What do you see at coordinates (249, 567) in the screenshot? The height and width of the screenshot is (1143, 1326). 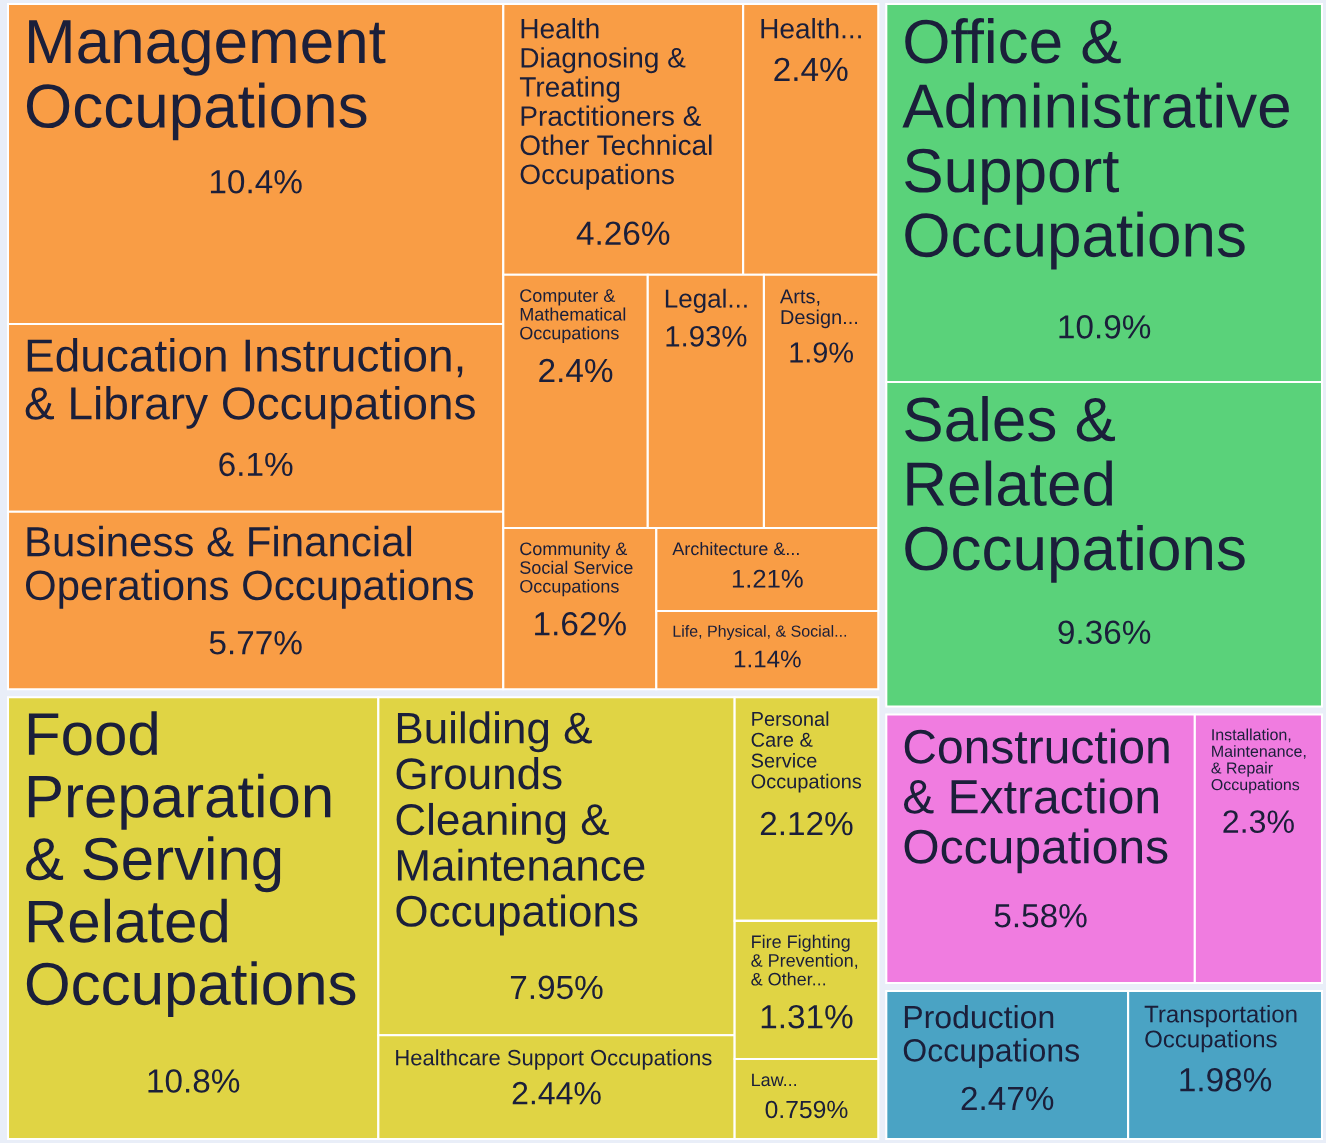 I see `category-label: Business & Financial Operations Occupations` at bounding box center [249, 567].